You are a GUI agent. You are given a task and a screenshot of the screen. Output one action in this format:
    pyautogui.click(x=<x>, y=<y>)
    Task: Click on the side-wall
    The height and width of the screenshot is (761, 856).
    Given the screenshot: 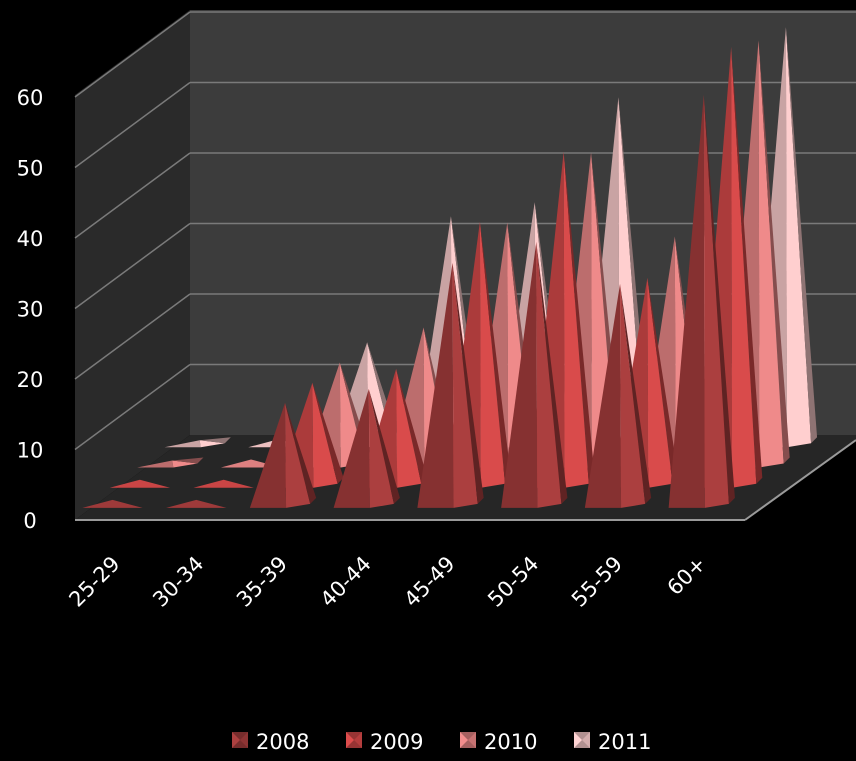 What is the action you would take?
    pyautogui.click(x=132, y=265)
    